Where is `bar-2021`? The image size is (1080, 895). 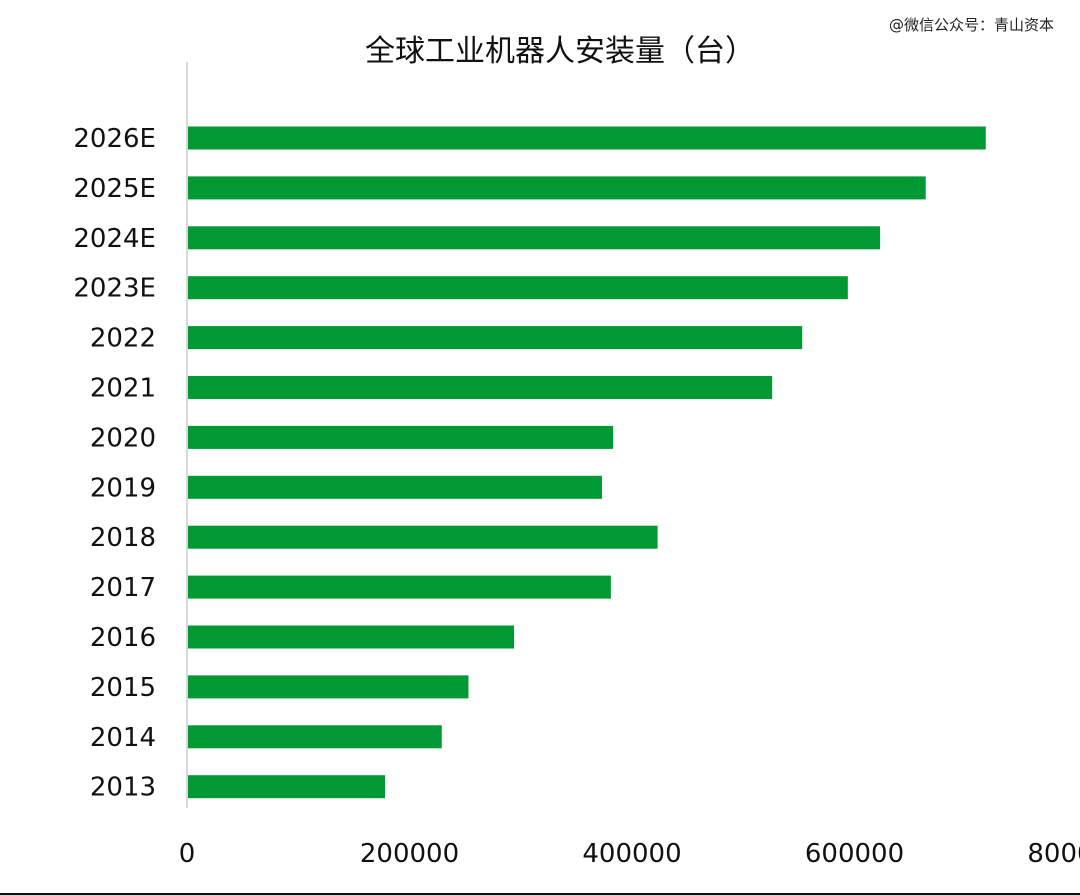
bar-2021 is located at coordinates (480, 387).